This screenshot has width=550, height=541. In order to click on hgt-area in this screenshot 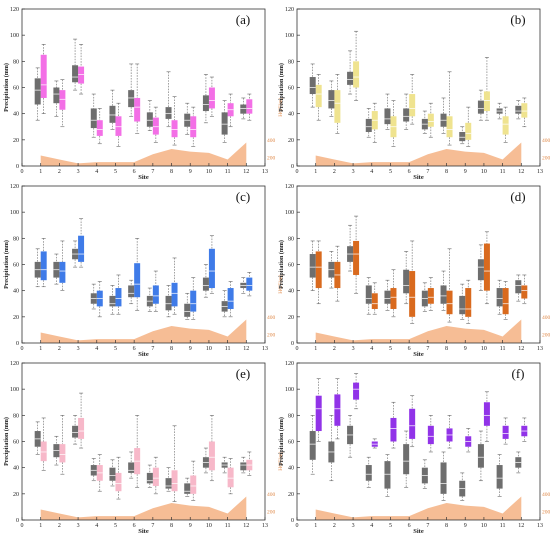, I will do `click(418, 331)`.